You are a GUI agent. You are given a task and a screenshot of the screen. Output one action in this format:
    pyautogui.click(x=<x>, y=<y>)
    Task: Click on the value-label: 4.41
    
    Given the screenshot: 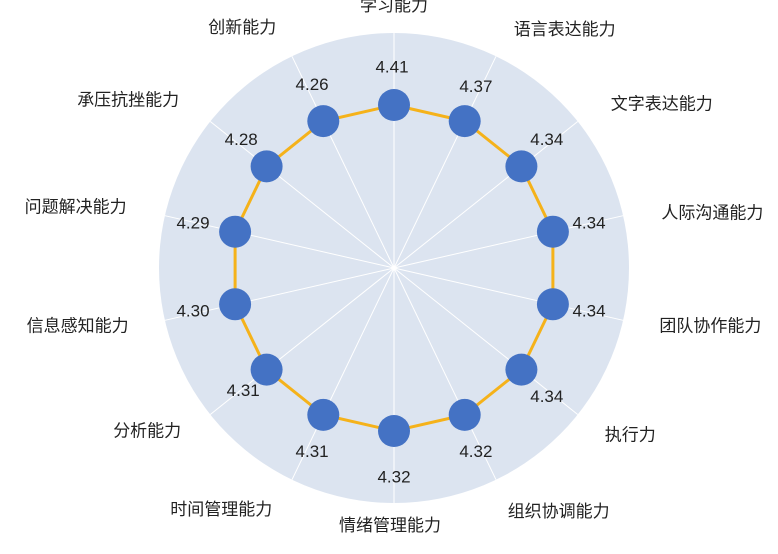 What is the action you would take?
    pyautogui.click(x=391, y=66)
    